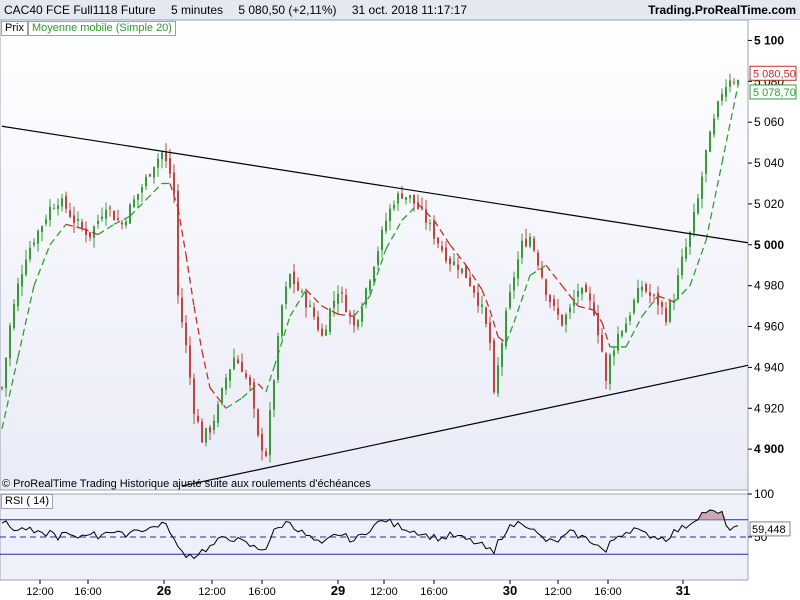 Image resolution: width=800 pixels, height=600 pixels. I want to click on support-trendline, so click(465, 425).